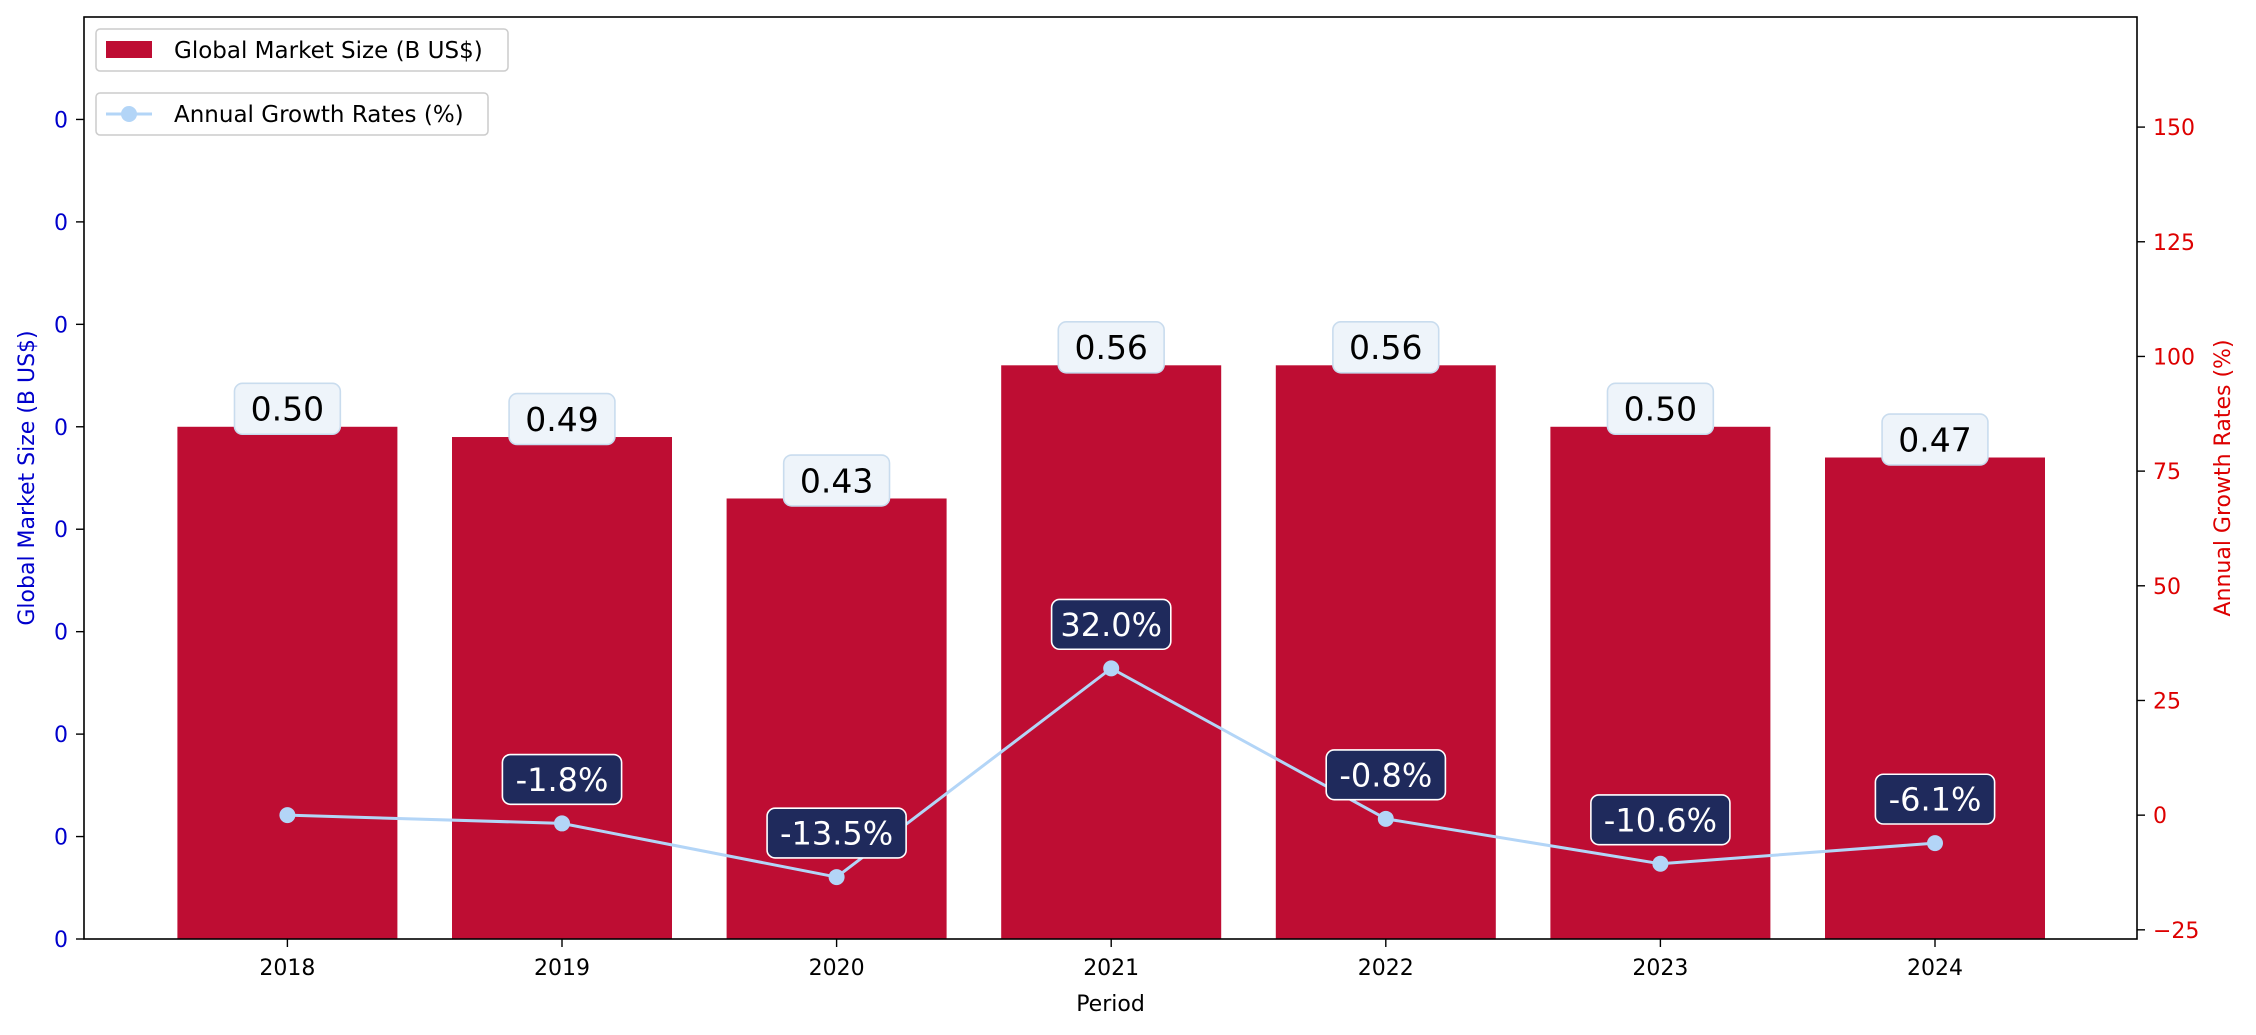 This screenshot has height=1035, width=2256. I want to click on growth-value-label-text: -13.5%, so click(836, 834).